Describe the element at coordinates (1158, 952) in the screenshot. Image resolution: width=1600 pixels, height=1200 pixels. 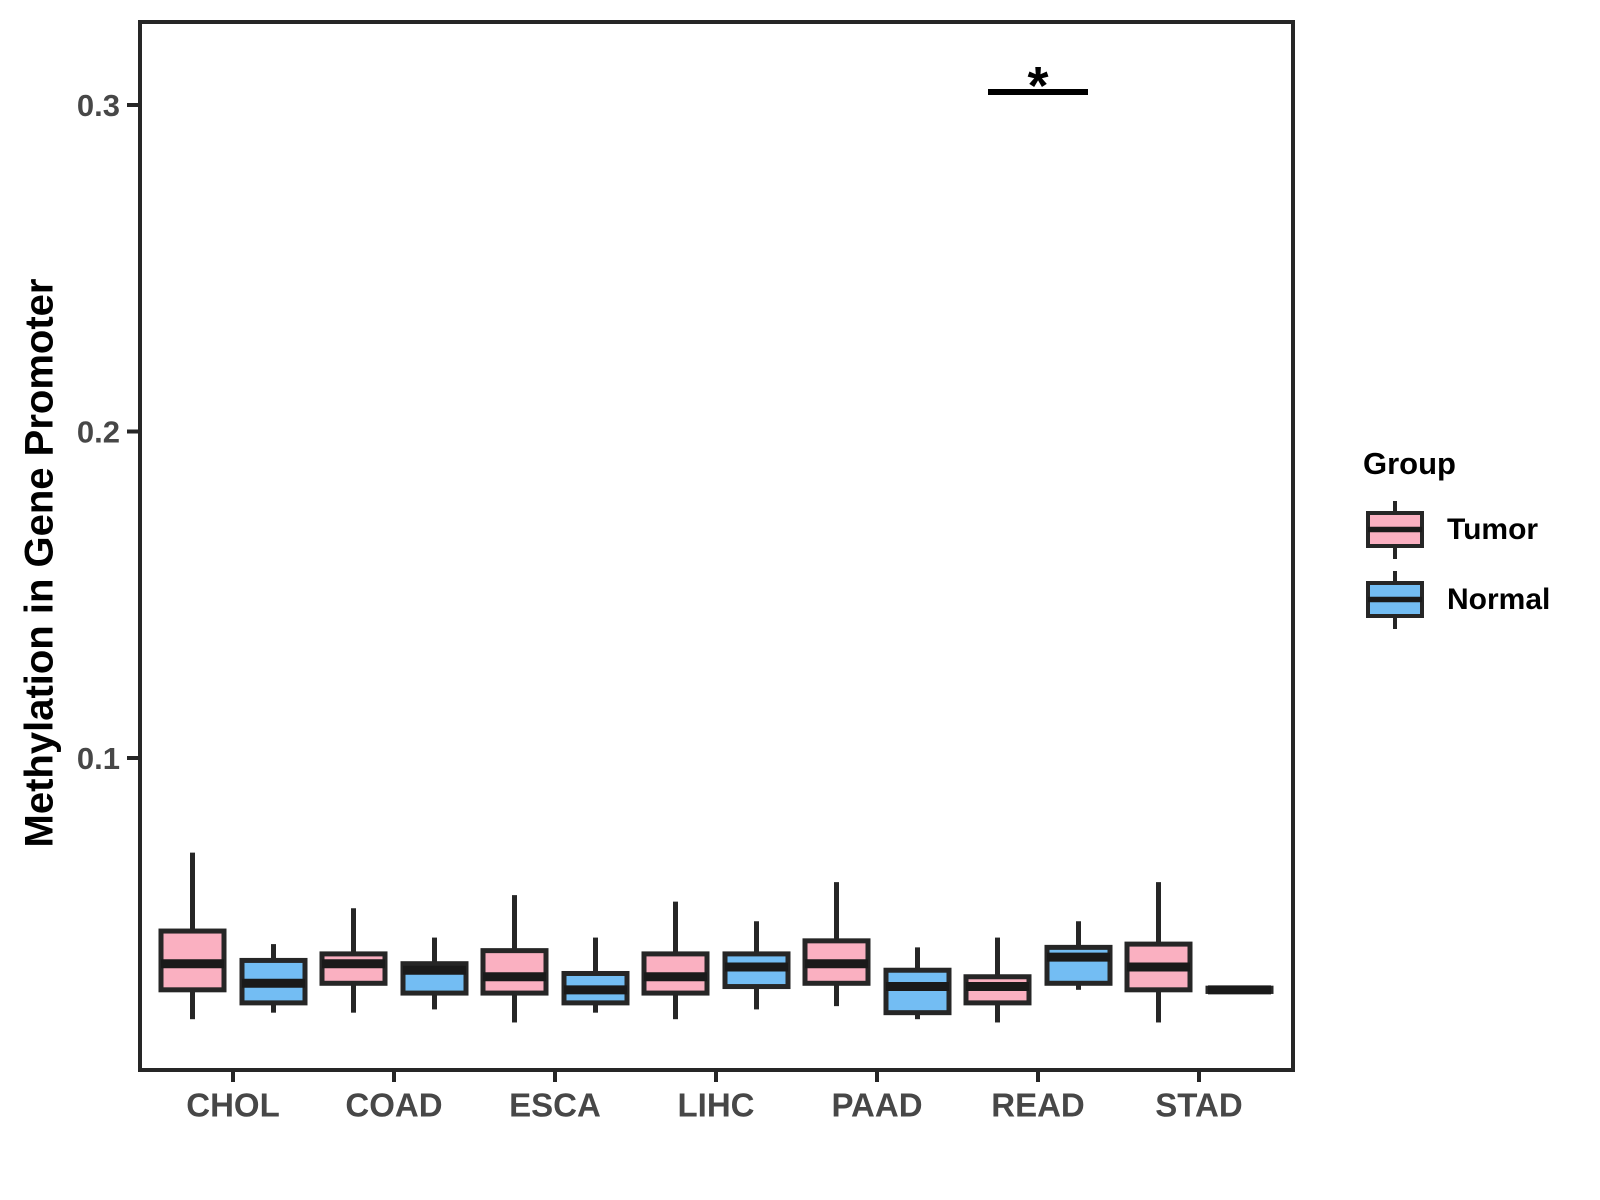
I see `box-STAD-Tumor` at that location.